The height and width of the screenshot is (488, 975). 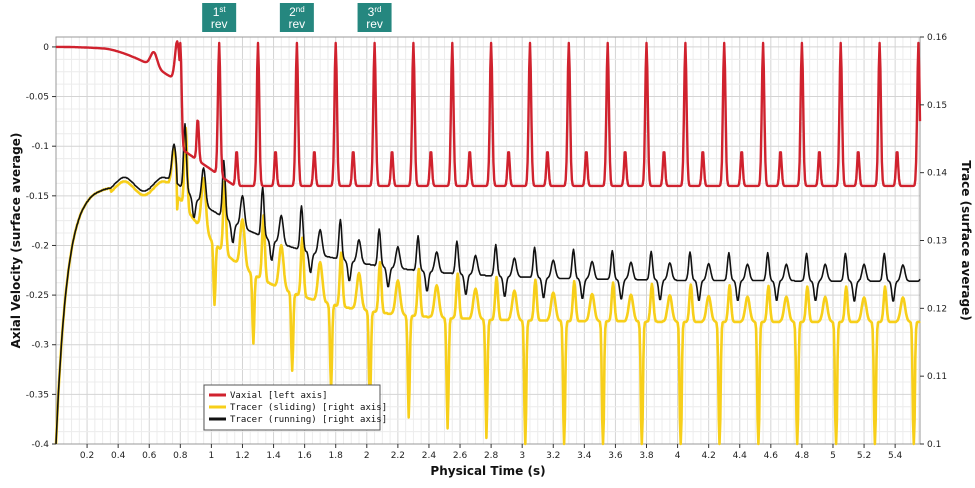 What do you see at coordinates (336, 456) in the screenshot?
I see `x-tick-label: 1.8` at bounding box center [336, 456].